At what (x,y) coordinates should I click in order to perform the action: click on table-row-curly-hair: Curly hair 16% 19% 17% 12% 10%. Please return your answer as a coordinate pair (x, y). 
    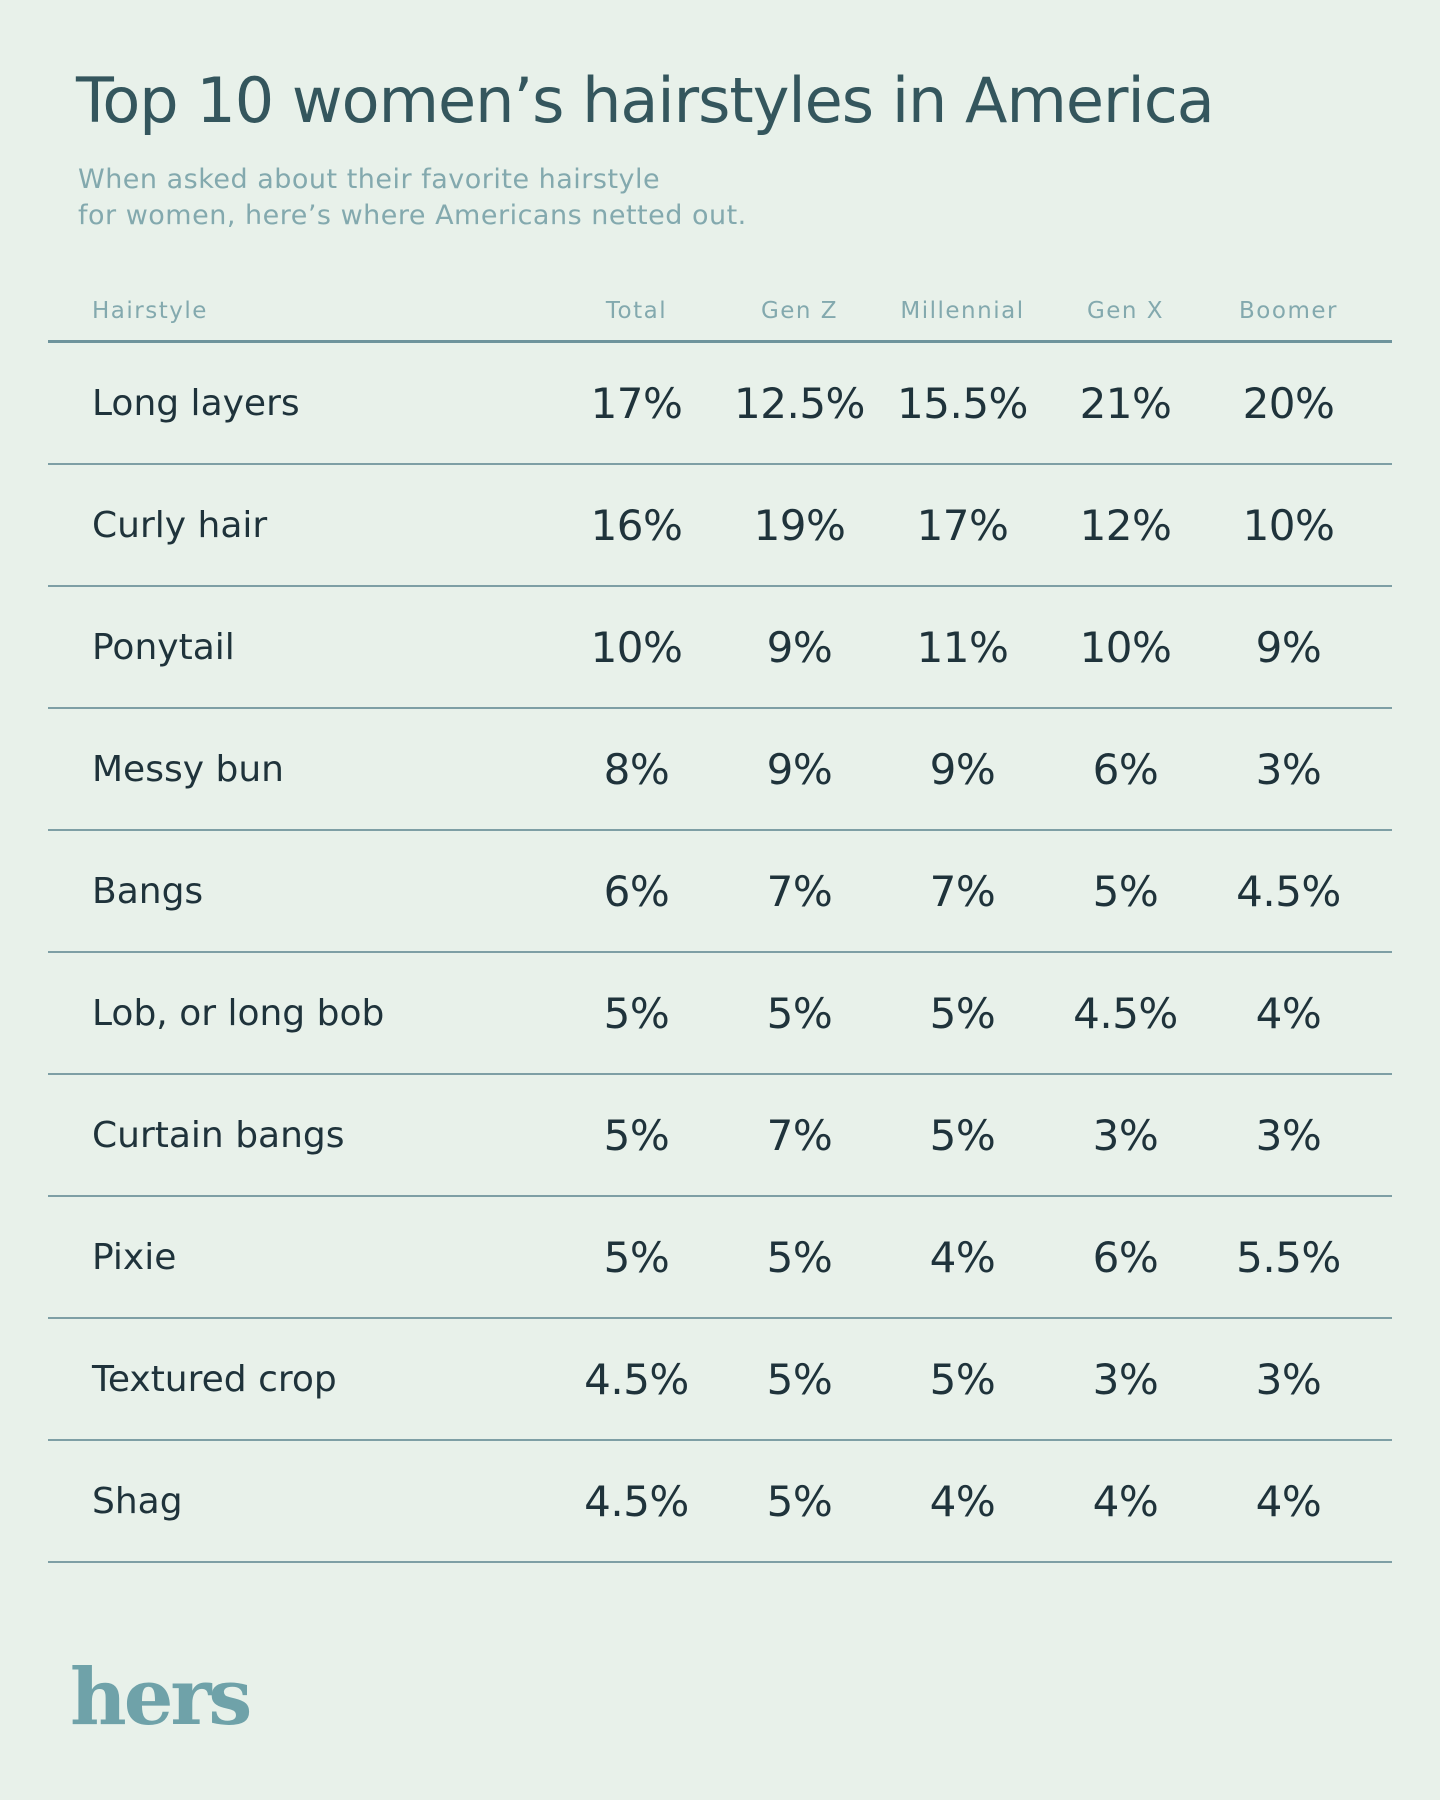
    Looking at the image, I should click on (720, 526).